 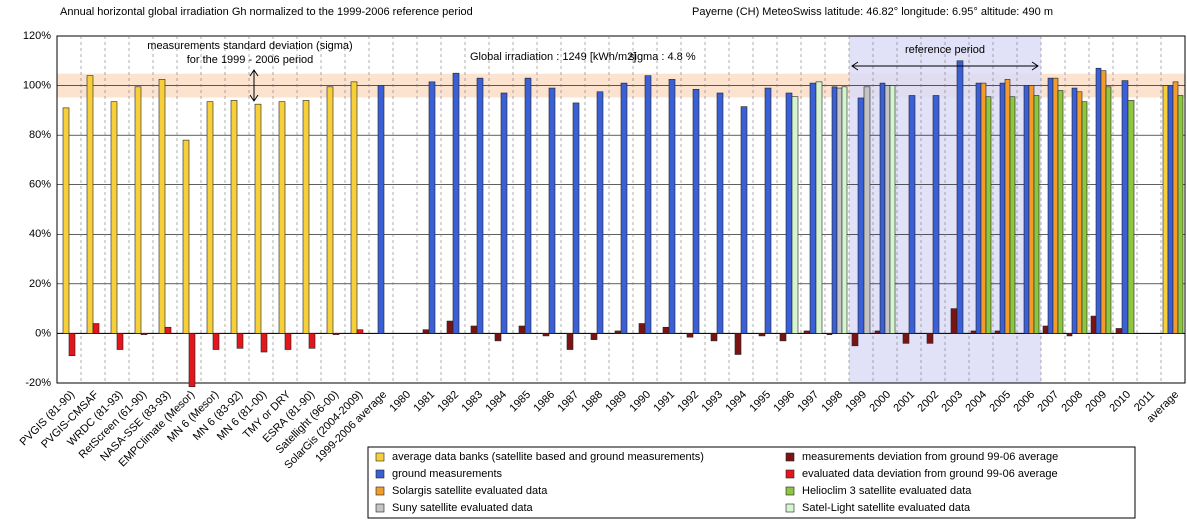 What do you see at coordinates (976, 402) in the screenshot?
I see `x-tick-label: 2004` at bounding box center [976, 402].